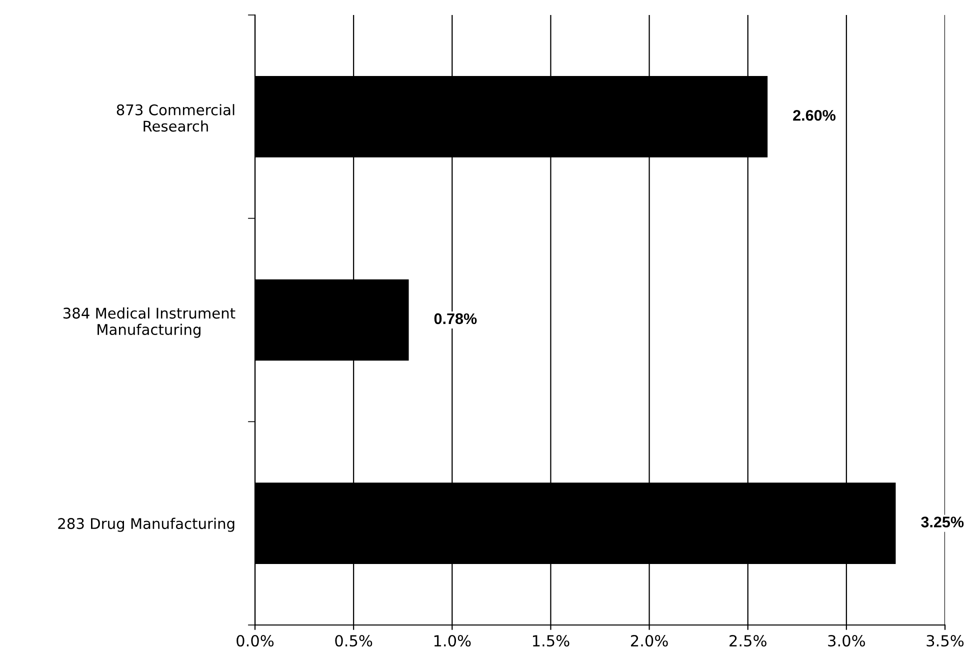 This screenshot has width=974, height=664. I want to click on x-tick-label: 2.5%, so click(748, 640).